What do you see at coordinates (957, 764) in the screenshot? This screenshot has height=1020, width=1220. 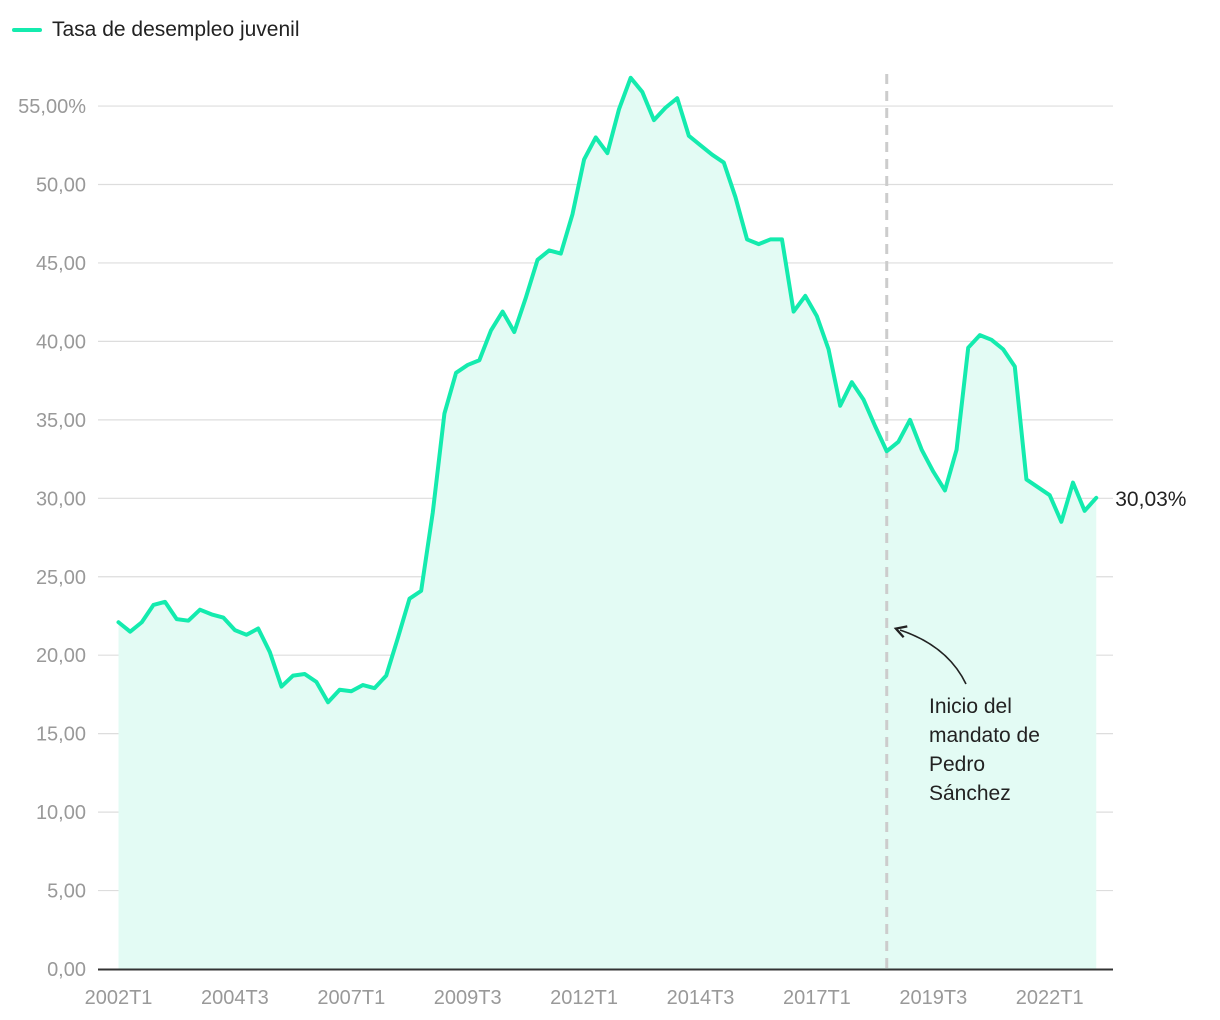 I see `annotation-line: Pedro` at bounding box center [957, 764].